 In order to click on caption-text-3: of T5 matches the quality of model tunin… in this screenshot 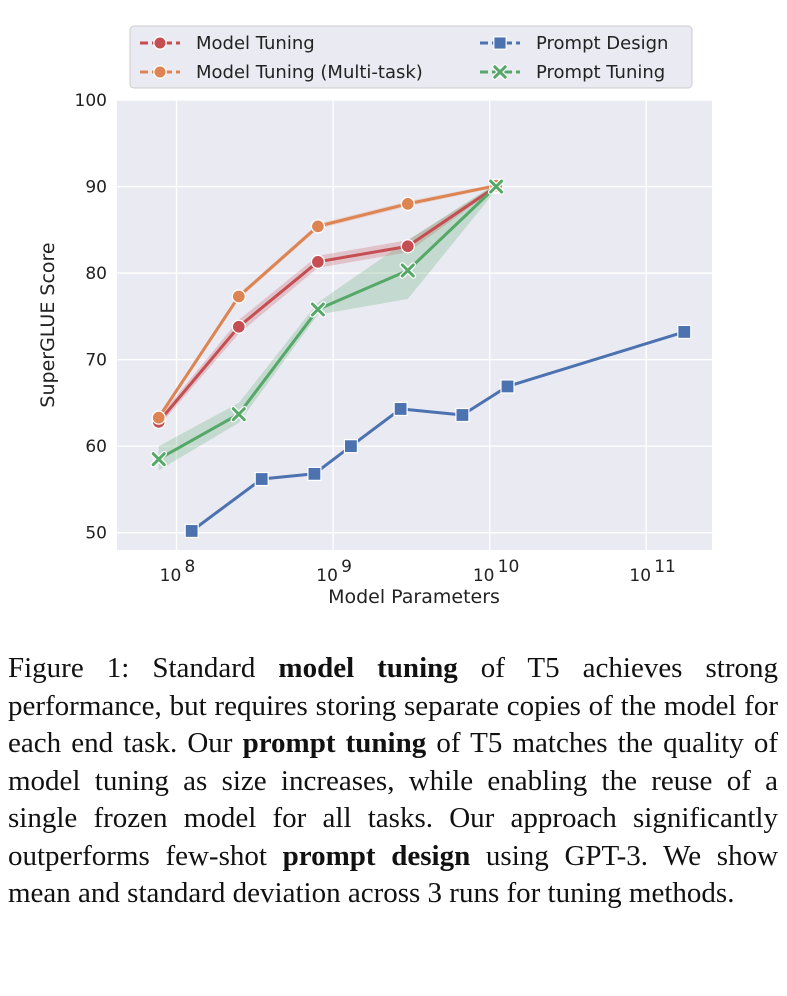, I will do `click(393, 799)`.